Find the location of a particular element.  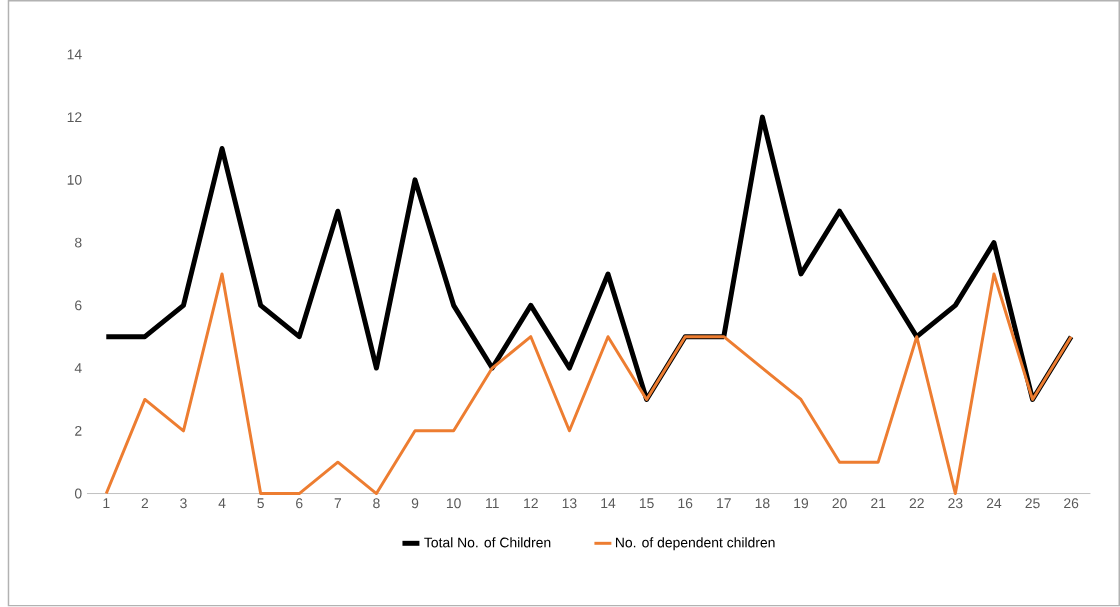

x-tick-label: 22 is located at coordinates (916, 503).